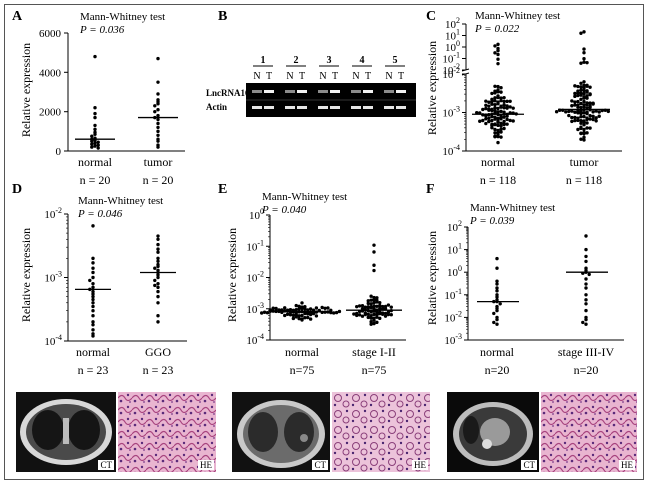 Image resolution: width=650 pixels, height=484 pixels. Describe the element at coordinates (497, 370) in the screenshot. I see `panel-f-n: n=20` at that location.